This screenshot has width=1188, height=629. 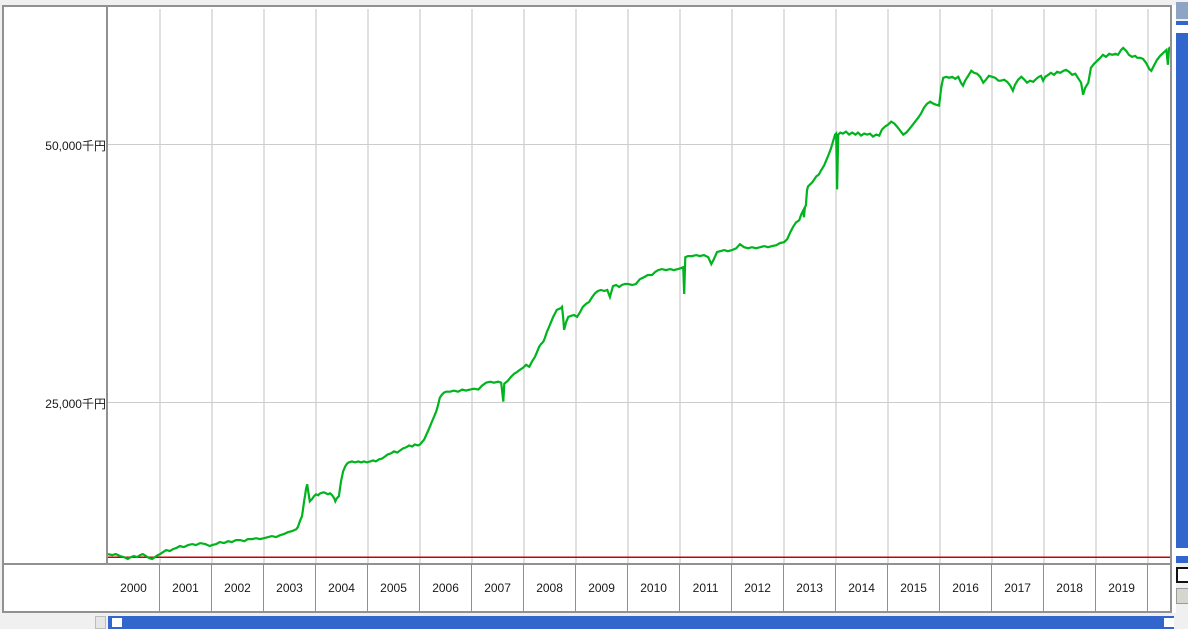 What do you see at coordinates (342, 588) in the screenshot?
I see `x-axis-year-label: 2004` at bounding box center [342, 588].